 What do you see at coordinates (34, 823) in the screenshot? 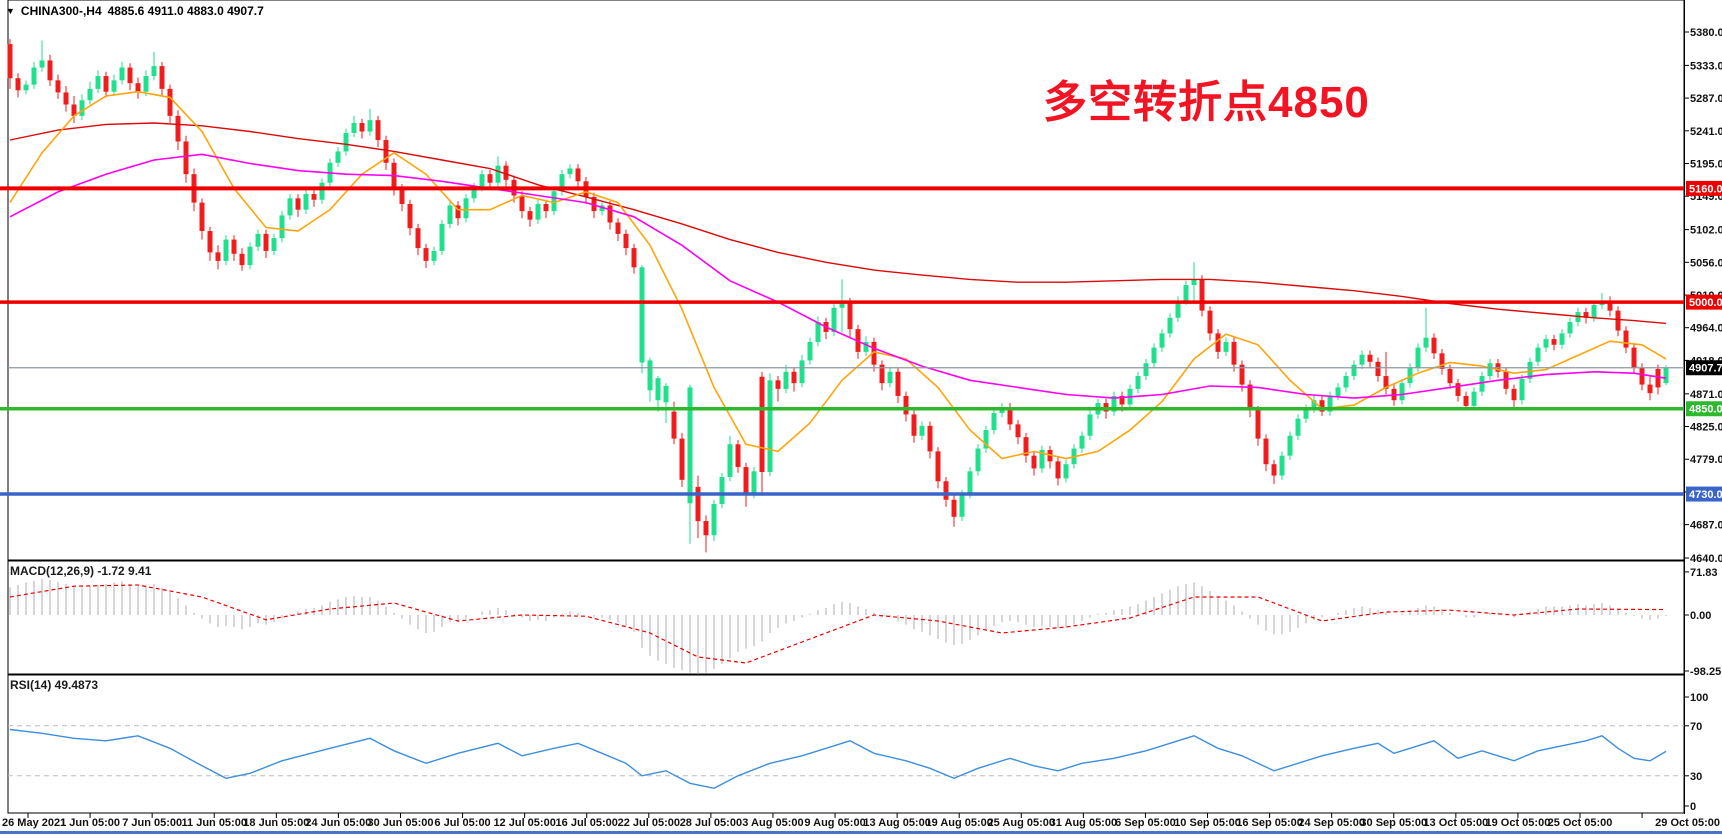
I see `time-axis-label: 26 May 2021` at bounding box center [34, 823].